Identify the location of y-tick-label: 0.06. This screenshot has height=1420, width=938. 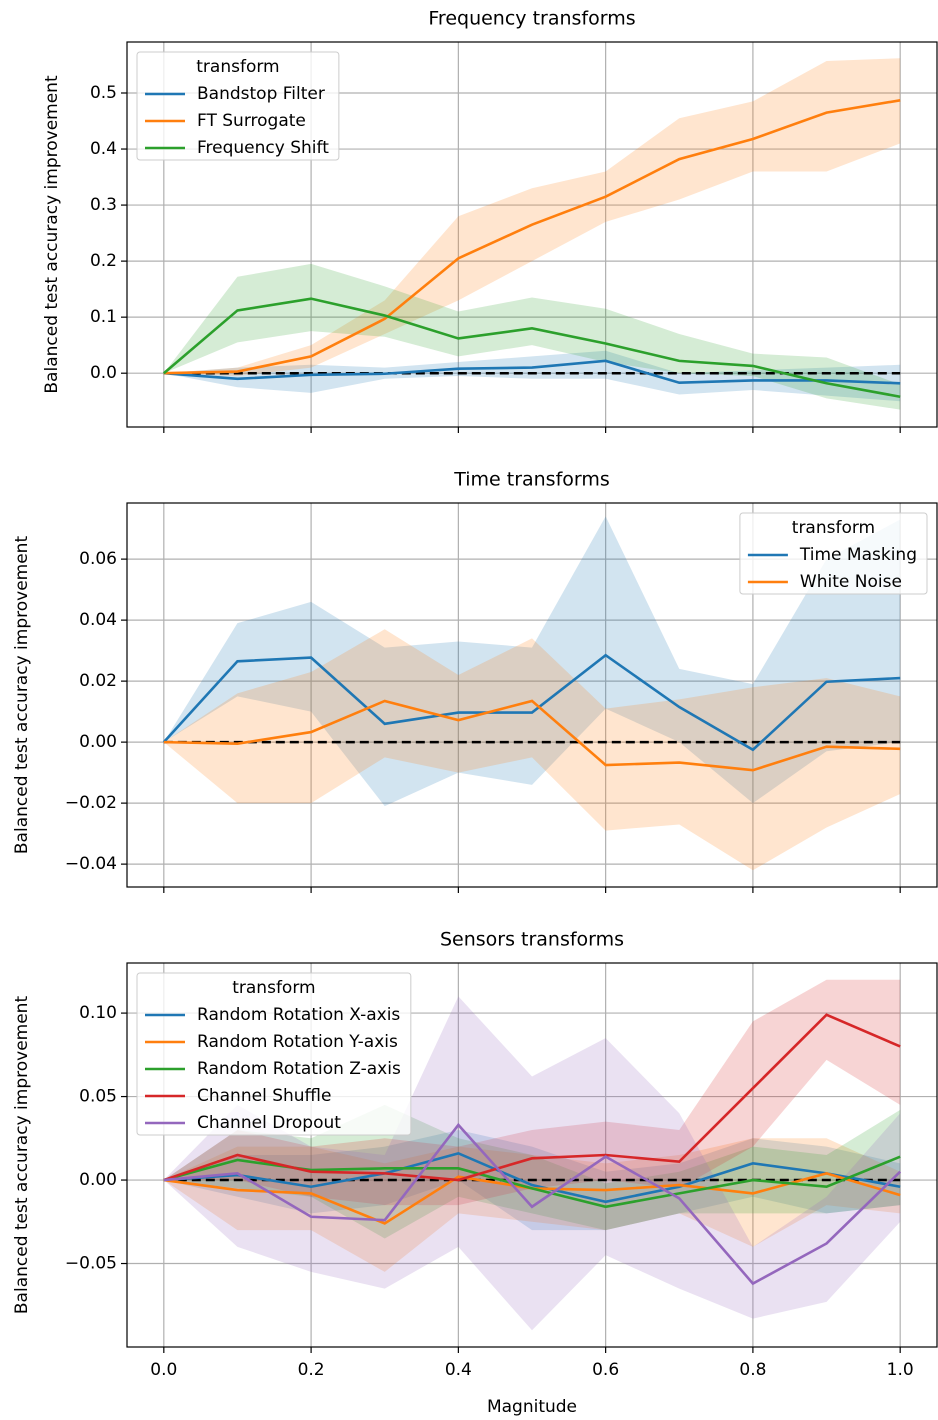
(98, 559).